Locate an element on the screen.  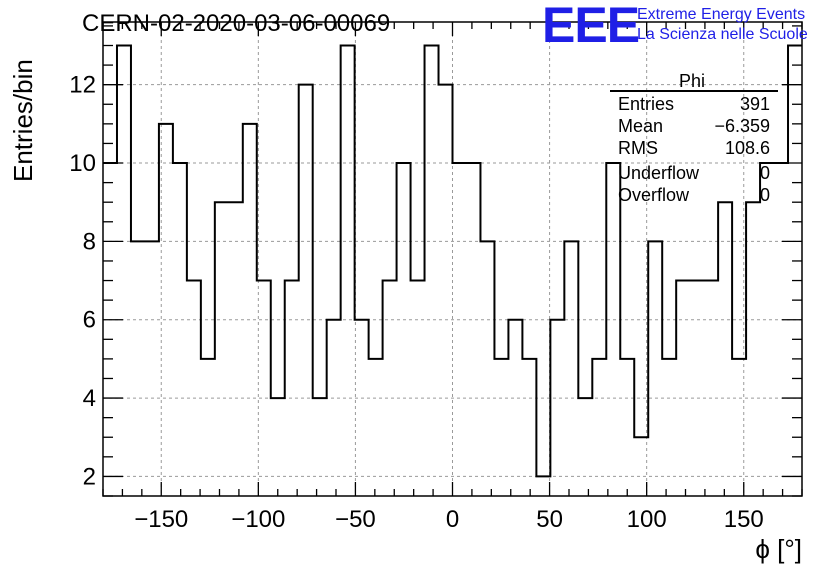
logo-line-2: La Scienza nelle Scuole is located at coordinates (722, 34).